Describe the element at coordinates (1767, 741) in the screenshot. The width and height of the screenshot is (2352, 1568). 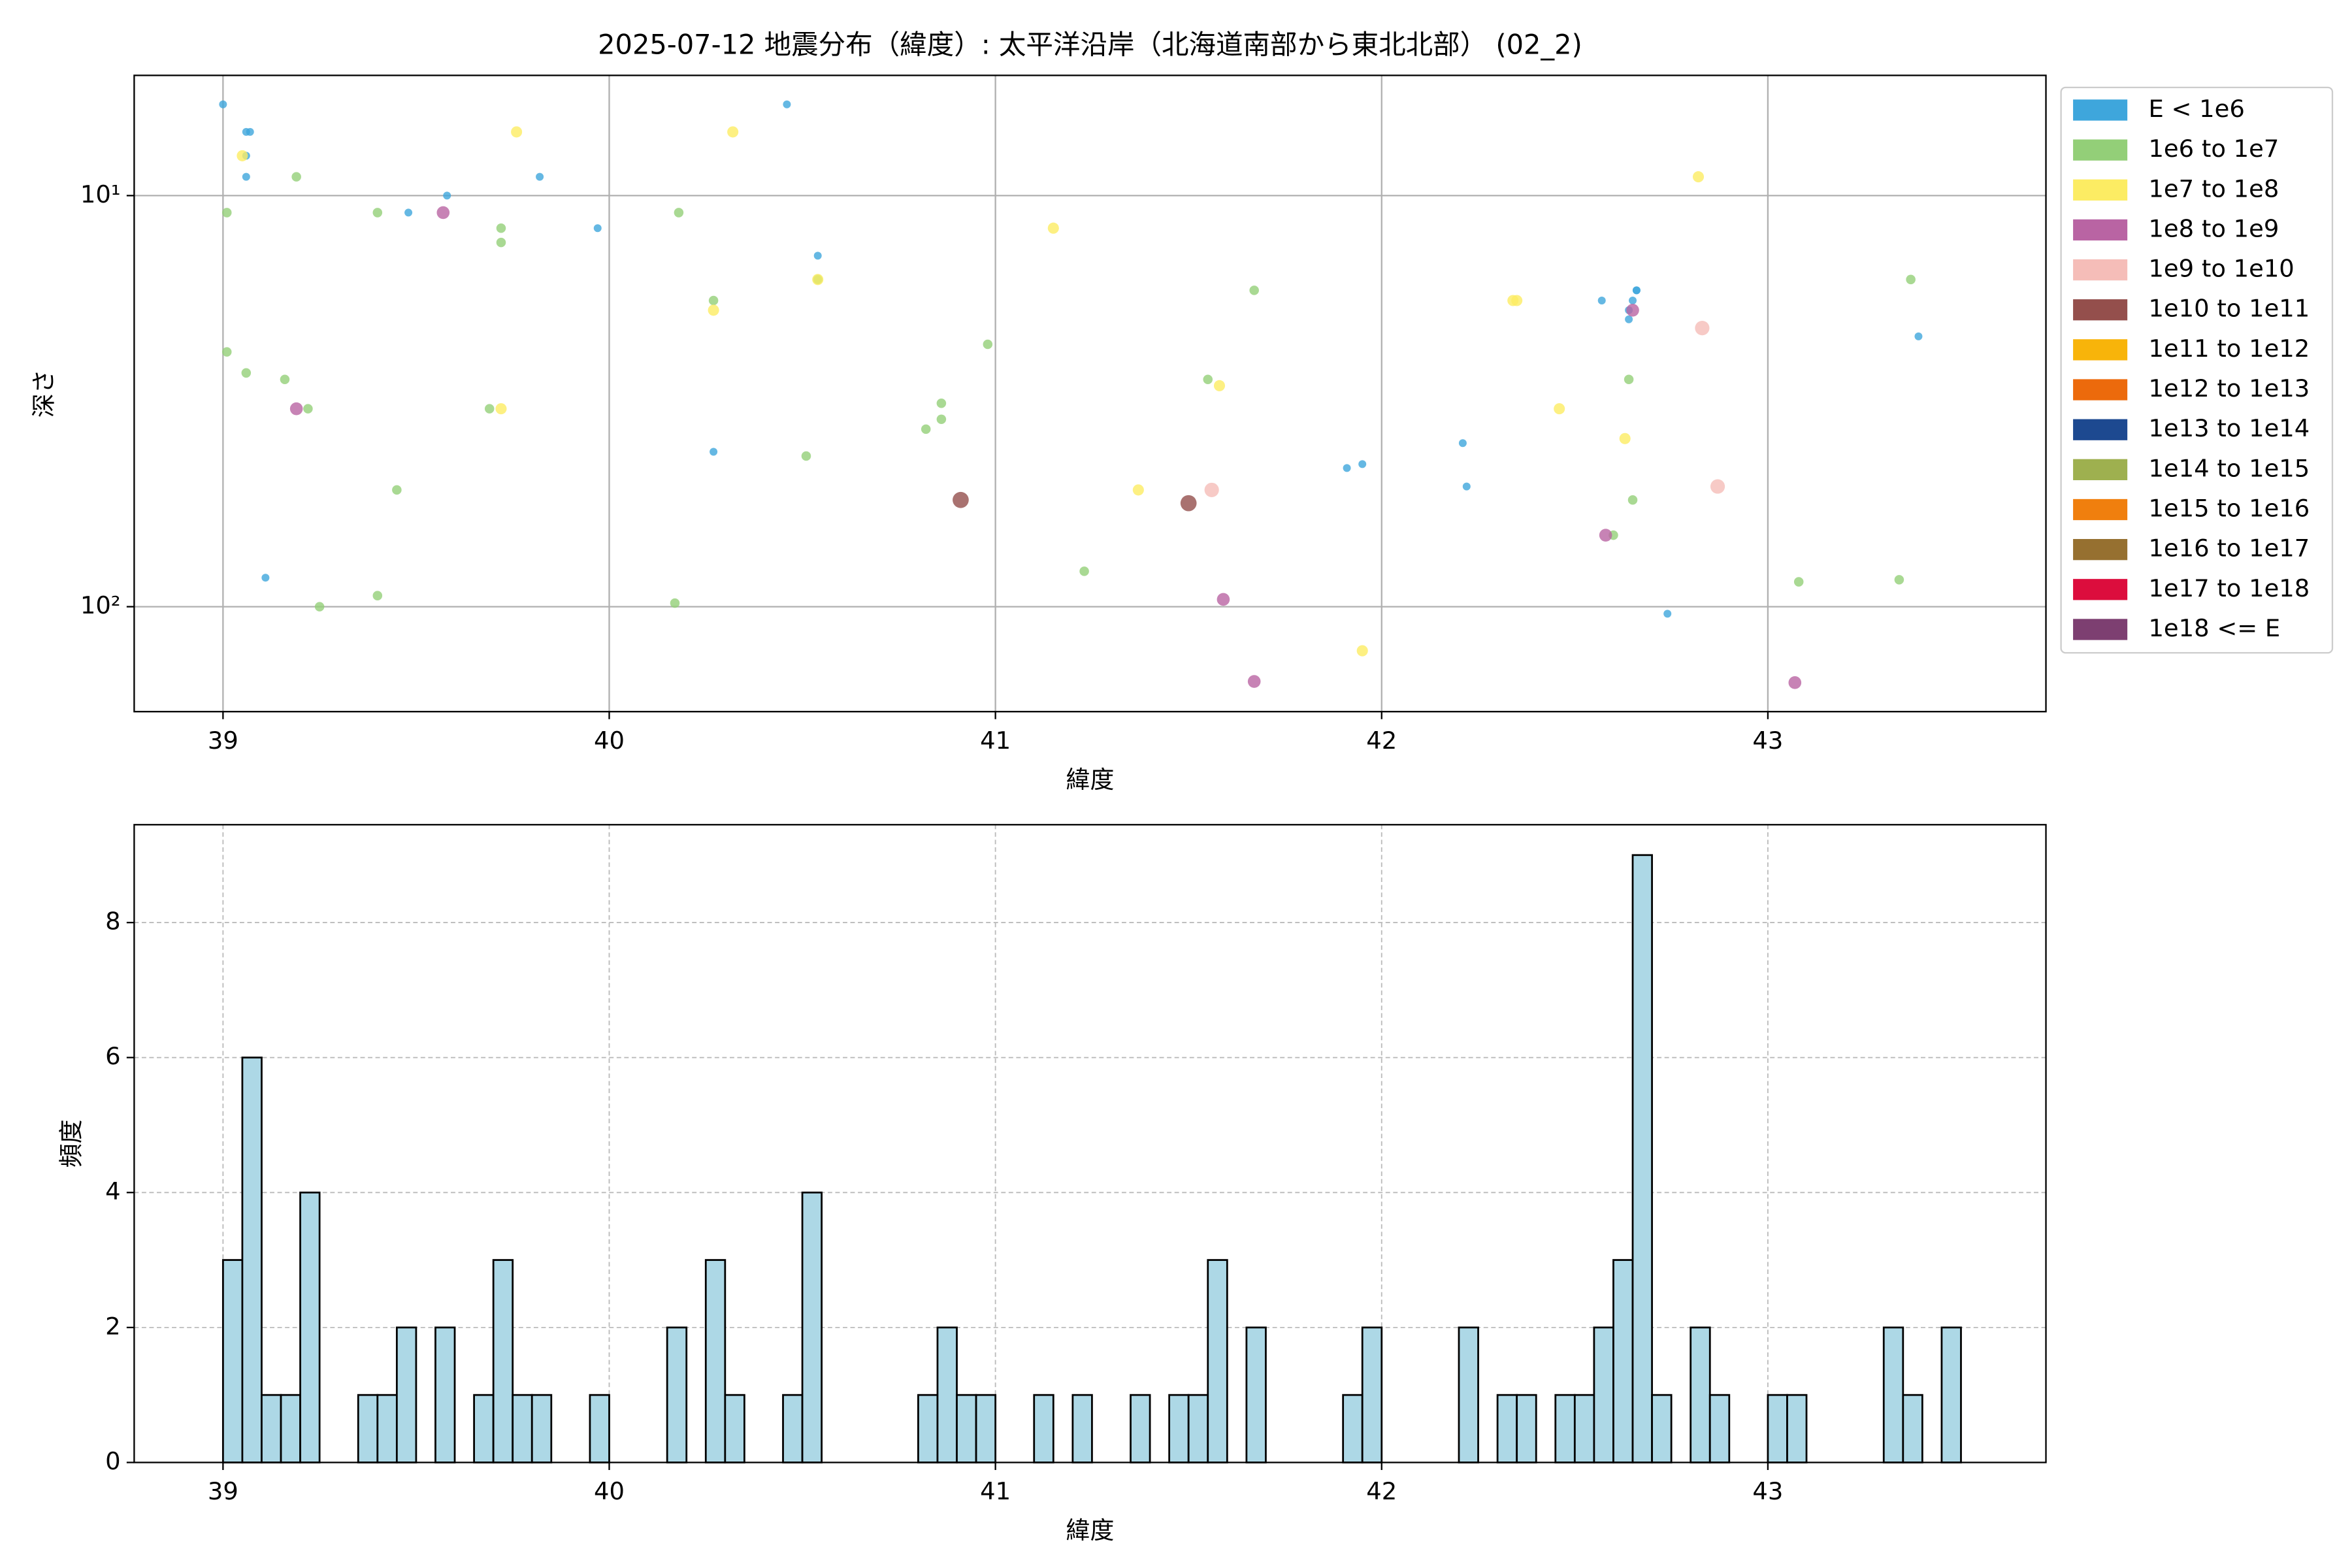
I see `x-tick-label: 43` at that location.